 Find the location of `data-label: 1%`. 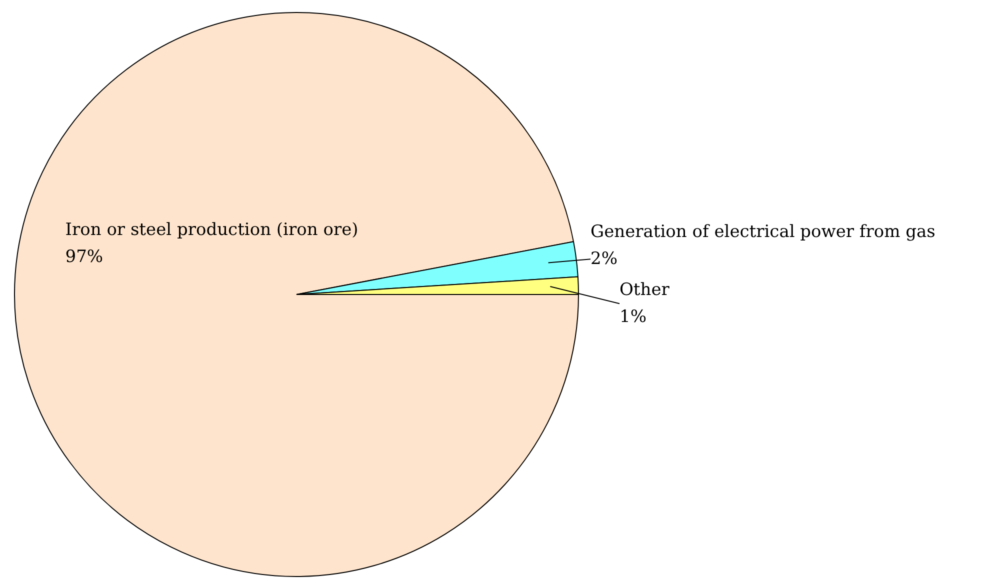

data-label: 1% is located at coordinates (633, 317).